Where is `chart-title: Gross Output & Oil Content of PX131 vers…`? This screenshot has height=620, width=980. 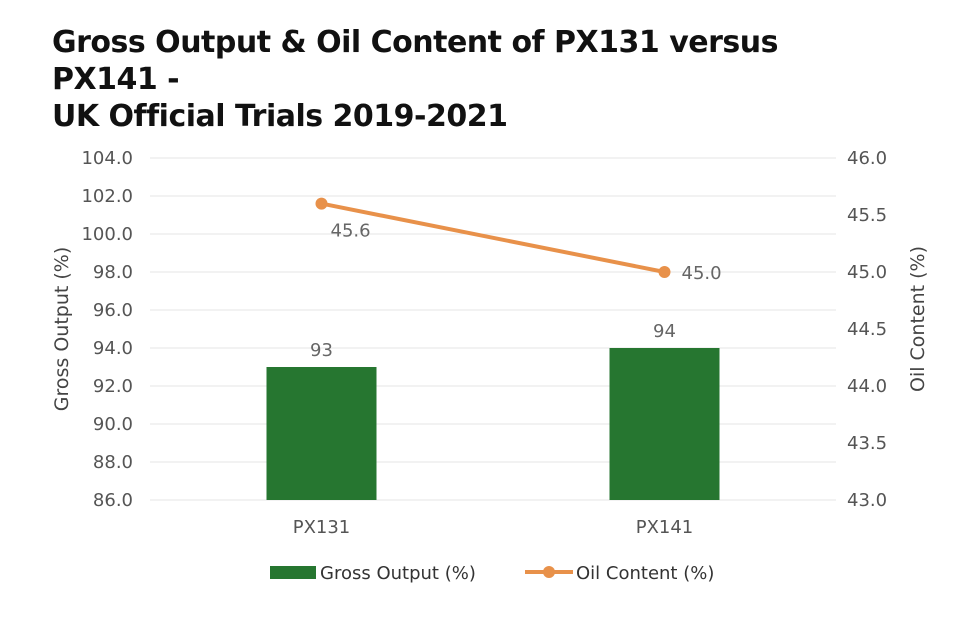
chart-title: Gross Output & Oil Content of PX131 vers… is located at coordinates (462, 79).